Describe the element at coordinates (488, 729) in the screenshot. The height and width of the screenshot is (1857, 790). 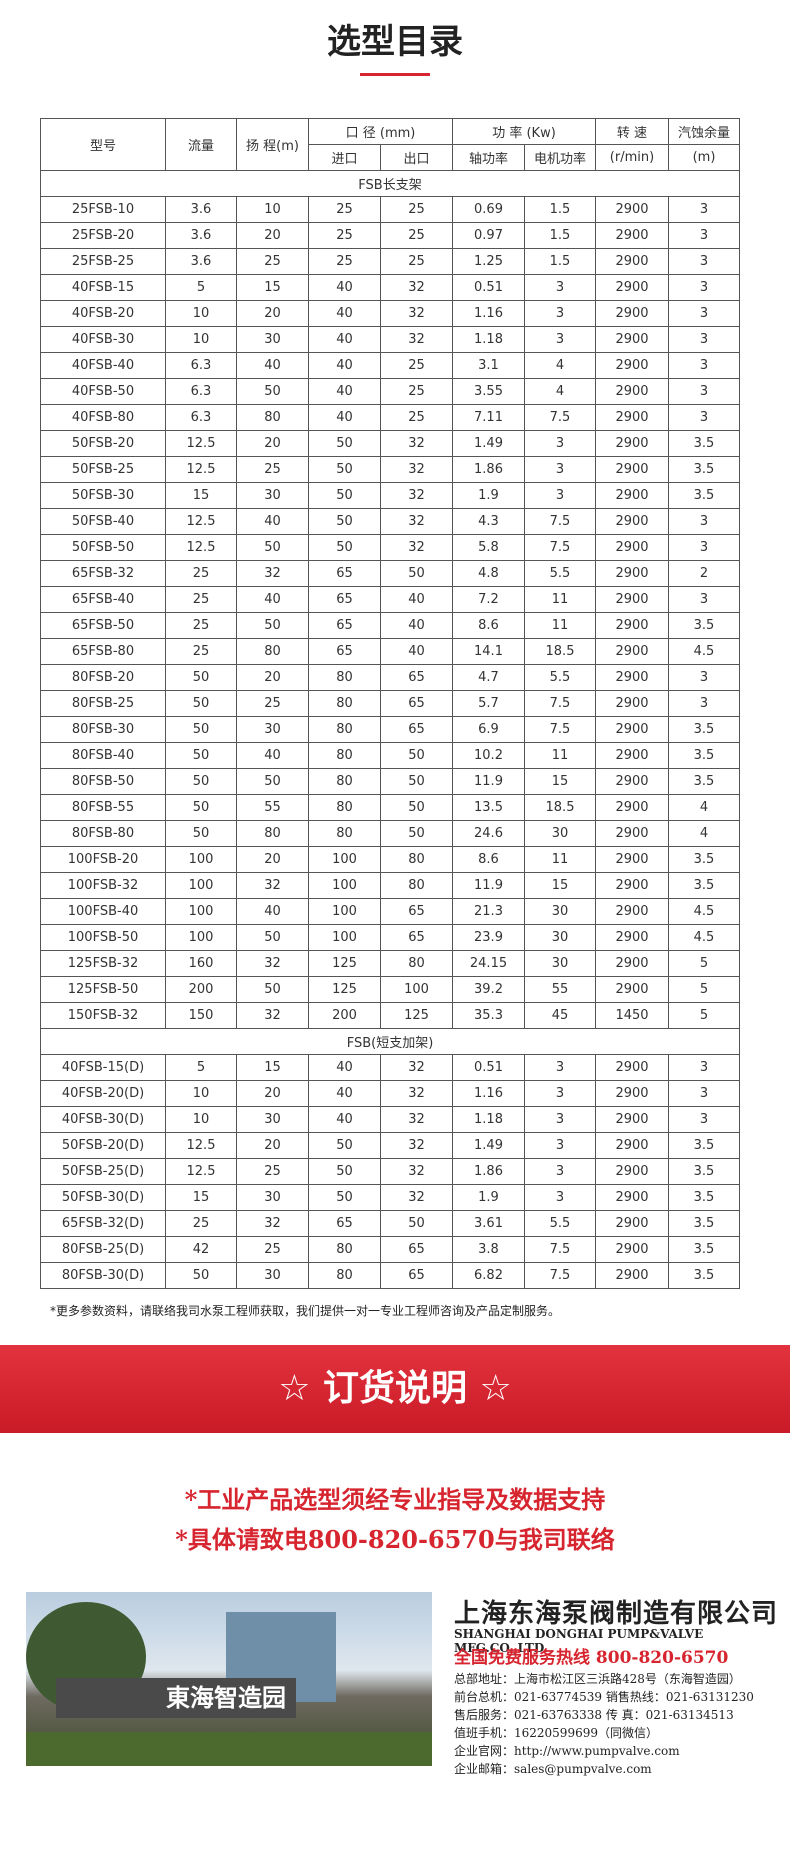
I see `cell: 6.9` at that location.